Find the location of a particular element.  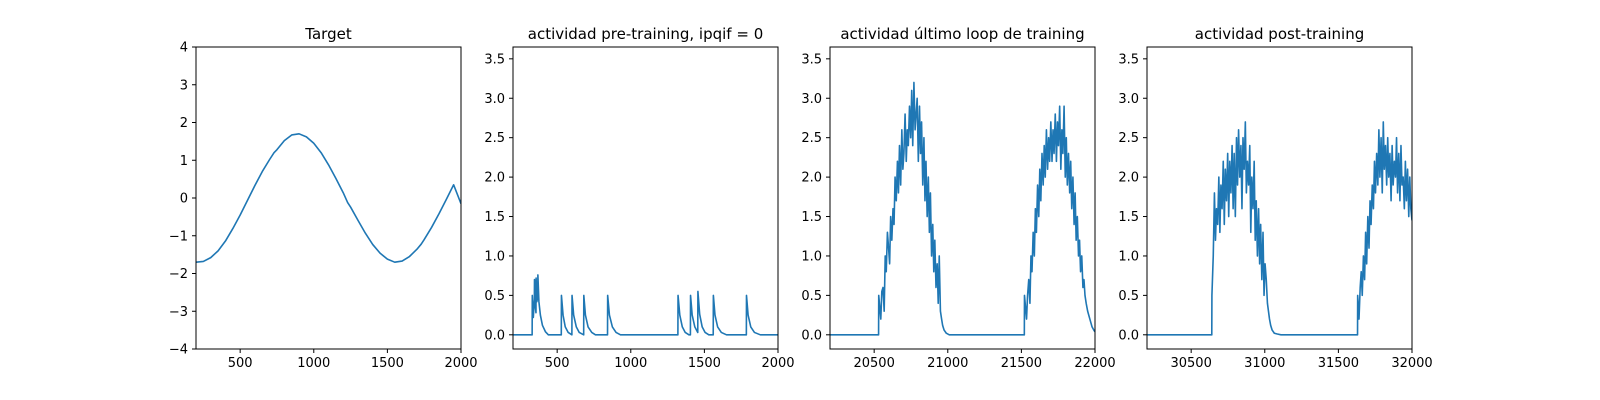

y-tick-label: −1 is located at coordinates (178, 236).